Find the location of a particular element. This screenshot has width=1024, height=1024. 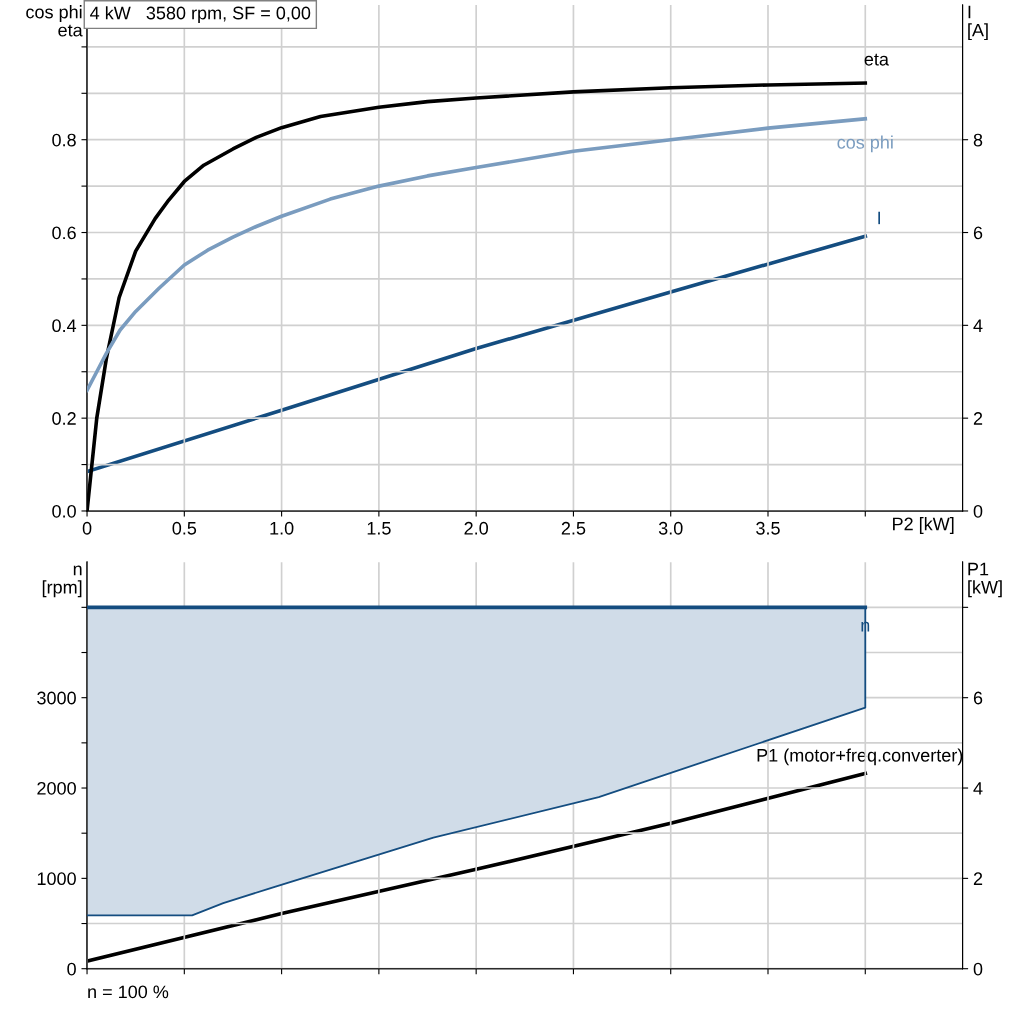

x-tick-label: 3.5 is located at coordinates (768, 528).